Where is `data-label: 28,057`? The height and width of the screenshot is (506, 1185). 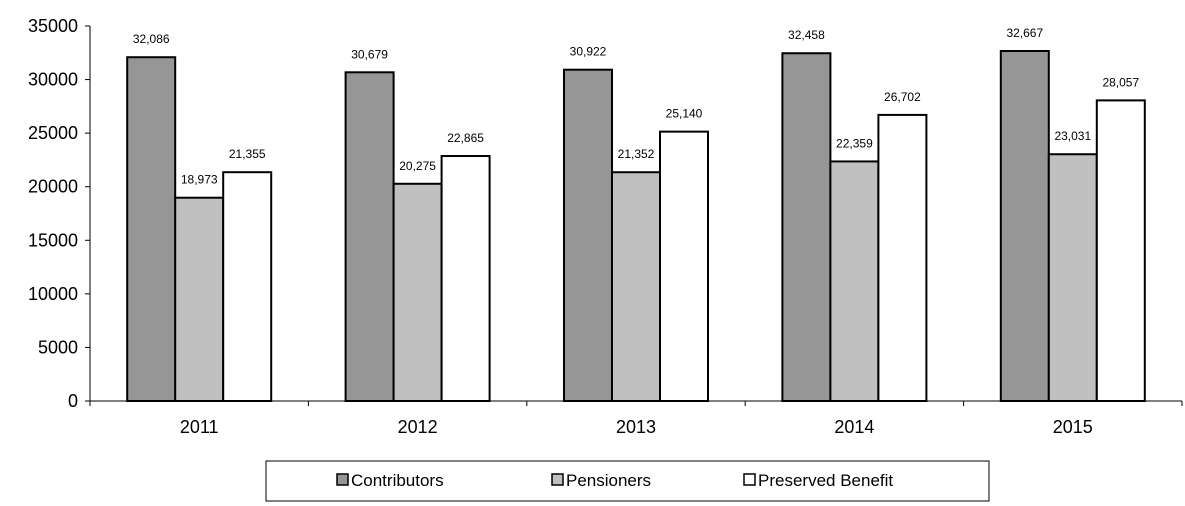
data-label: 28,057 is located at coordinates (1120, 82).